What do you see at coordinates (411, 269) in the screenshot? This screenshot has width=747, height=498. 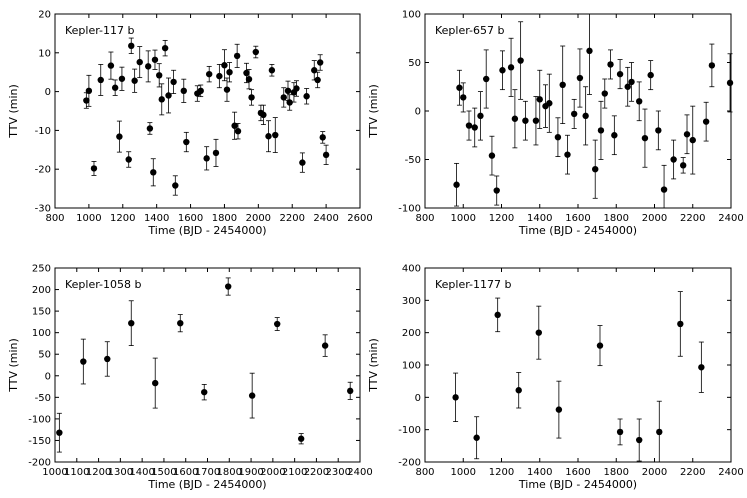 I see `y-tick-label: 400` at bounding box center [411, 269].